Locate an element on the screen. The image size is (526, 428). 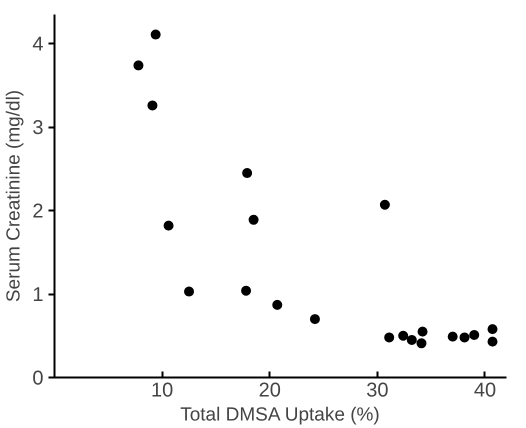
y-tick-label: 0 is located at coordinates (38, 379).